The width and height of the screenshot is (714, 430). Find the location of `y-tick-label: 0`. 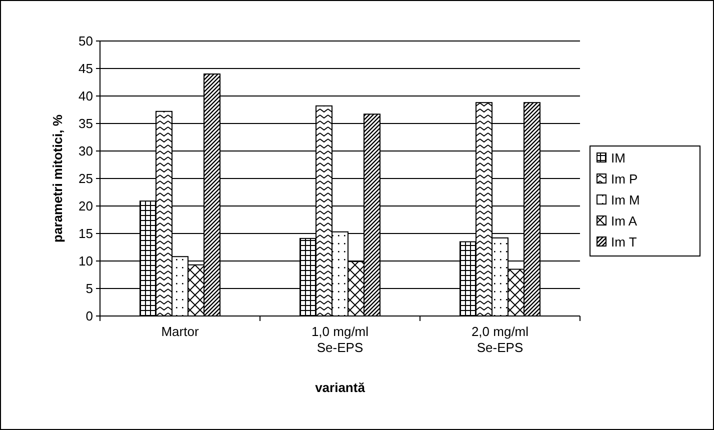

y-tick-label: 0 is located at coordinates (89, 316).